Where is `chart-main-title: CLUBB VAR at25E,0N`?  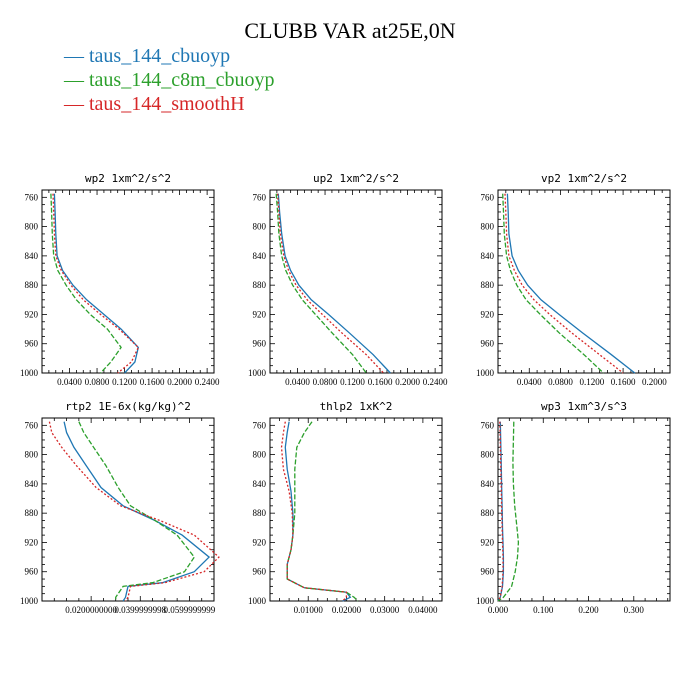 chart-main-title: CLUBB VAR at25E,0N is located at coordinates (350, 30).